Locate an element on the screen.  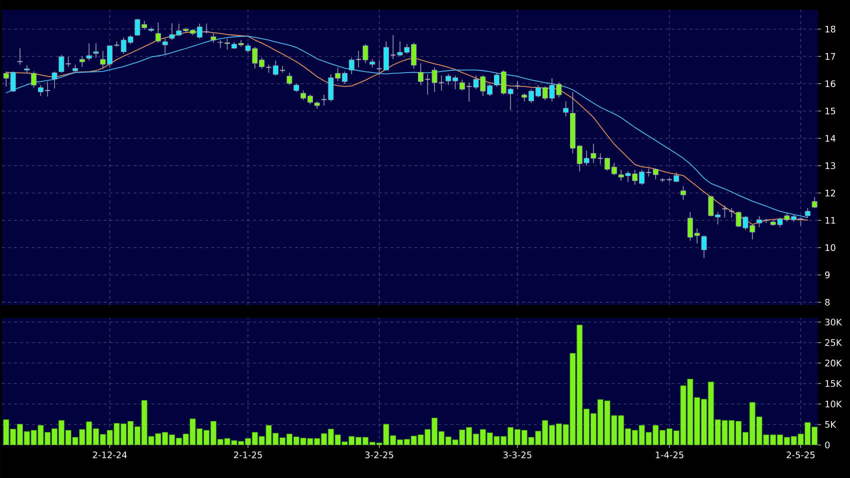
y-tick-label: 25K is located at coordinates (833, 342).